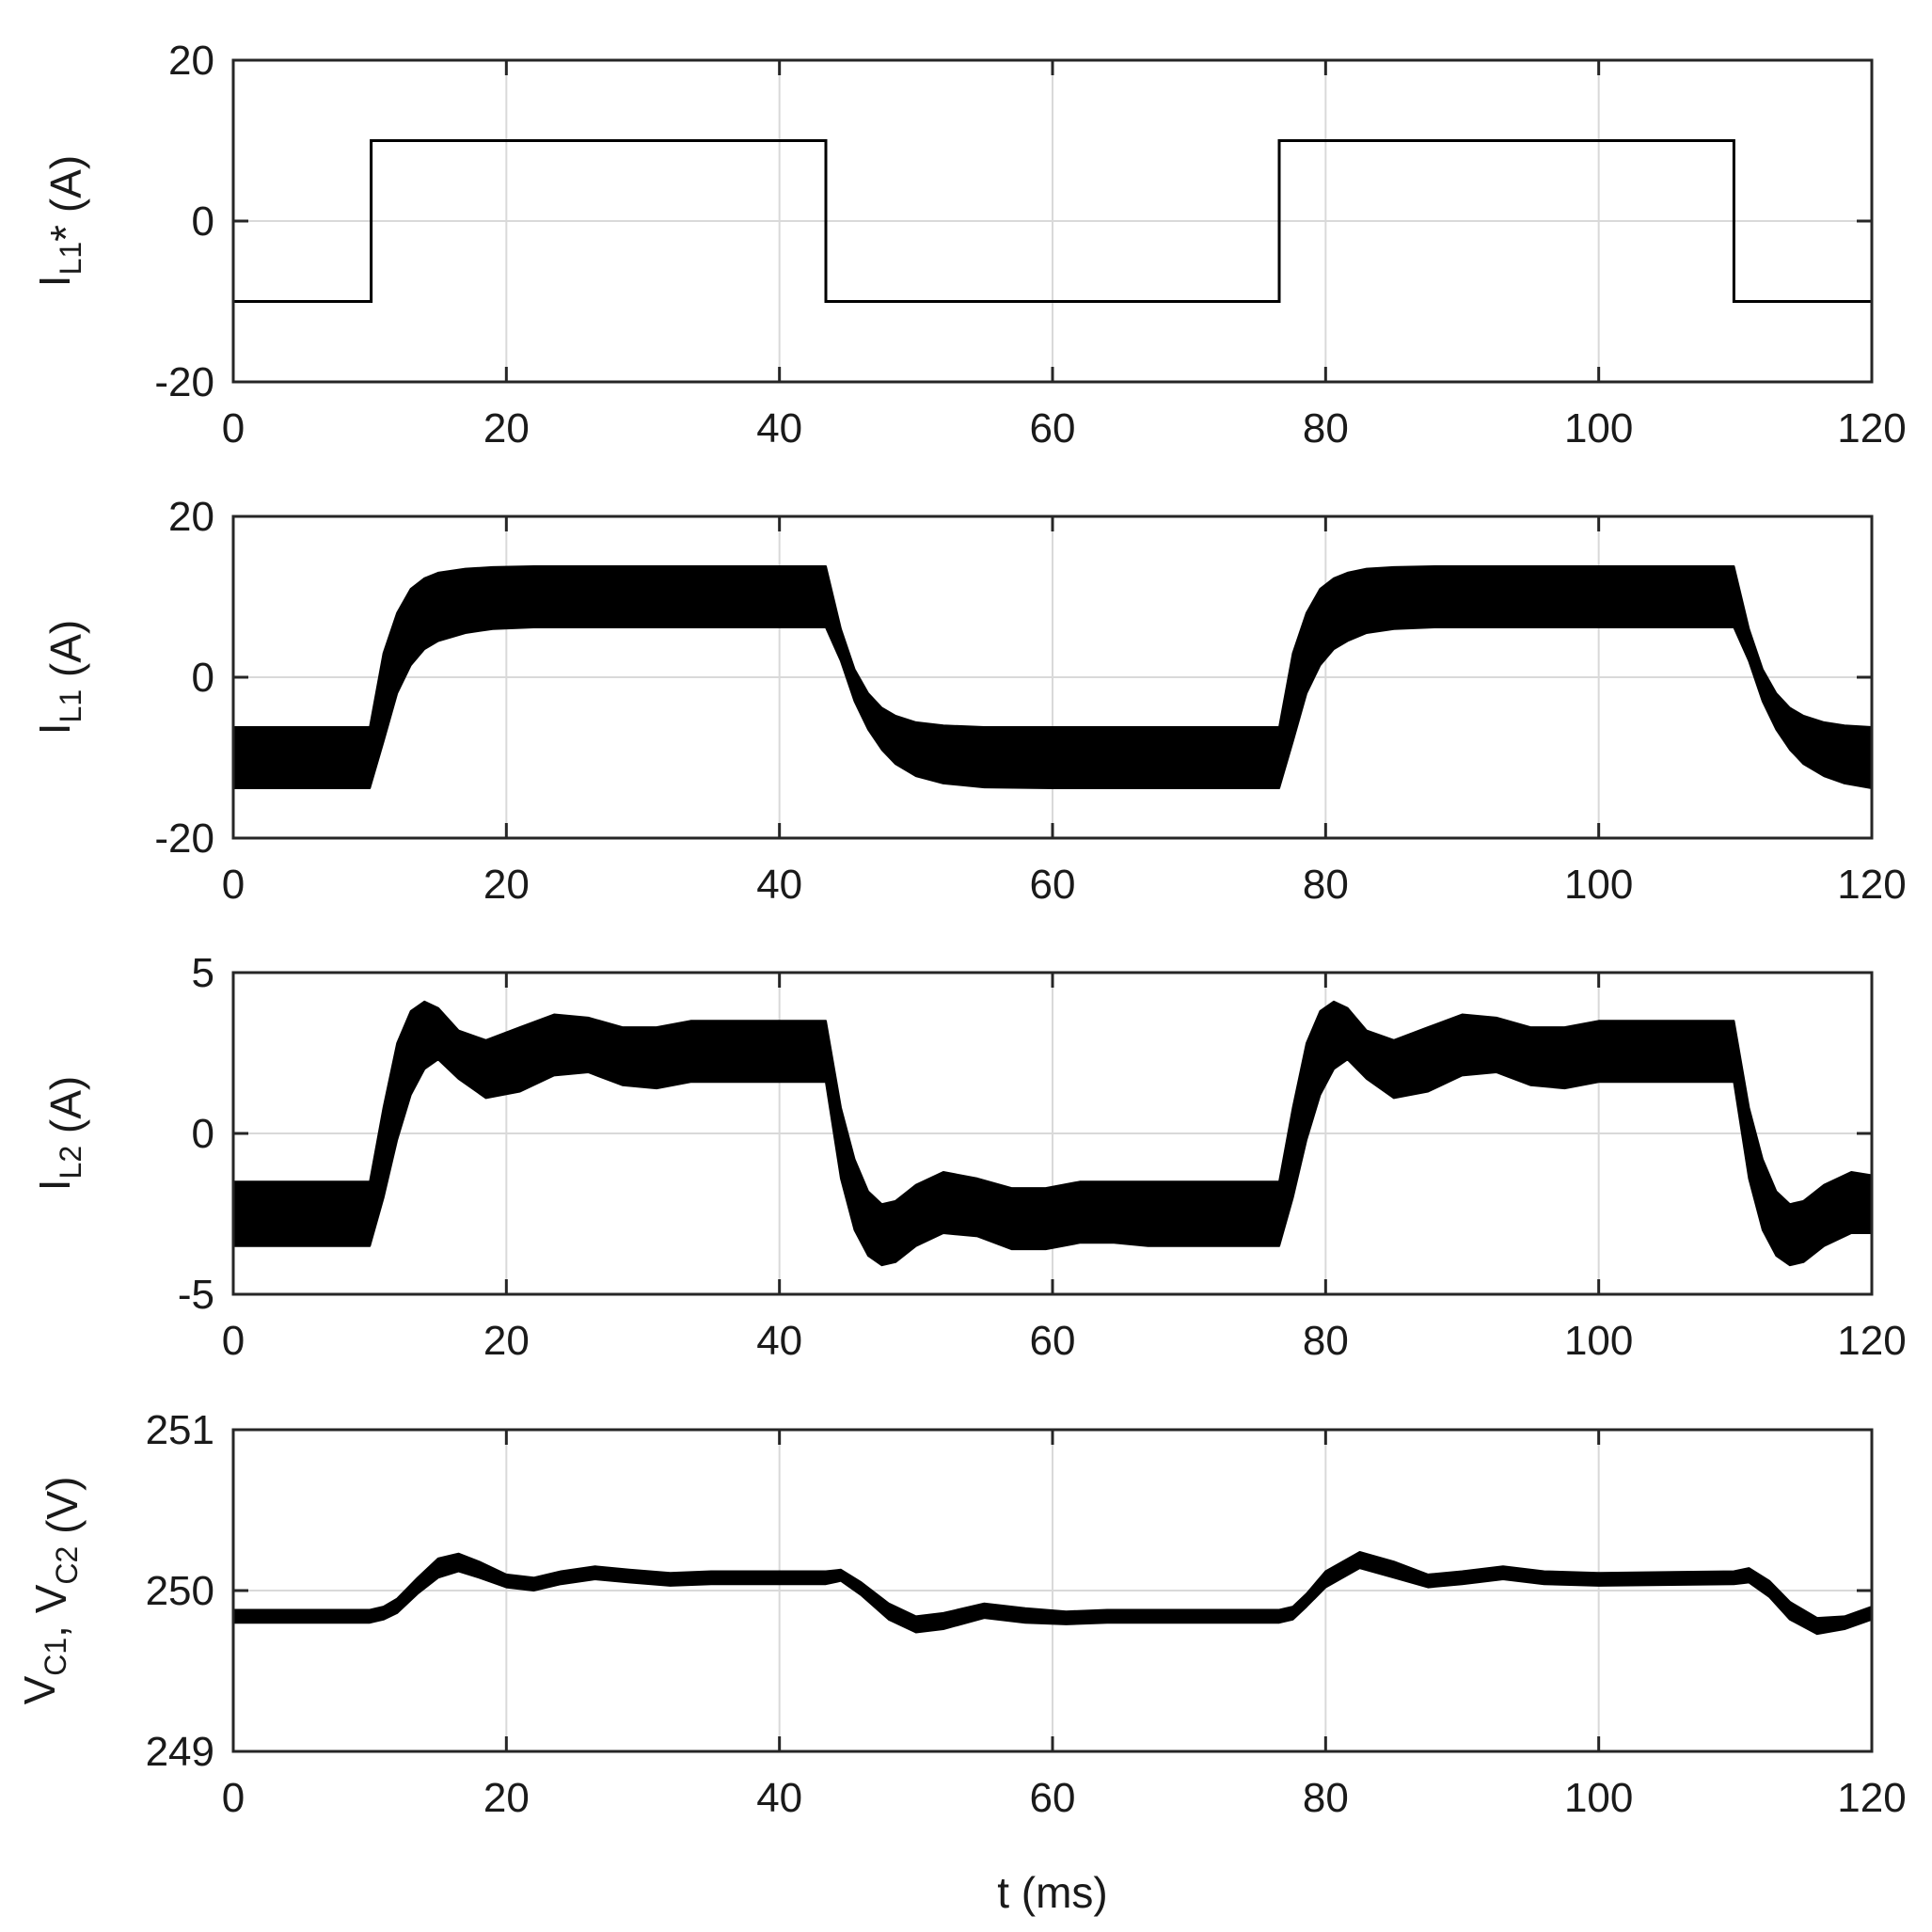 Image resolution: width=1932 pixels, height=1932 pixels. Describe the element at coordinates (1052, 221) in the screenshot. I see `series-line` at that location.